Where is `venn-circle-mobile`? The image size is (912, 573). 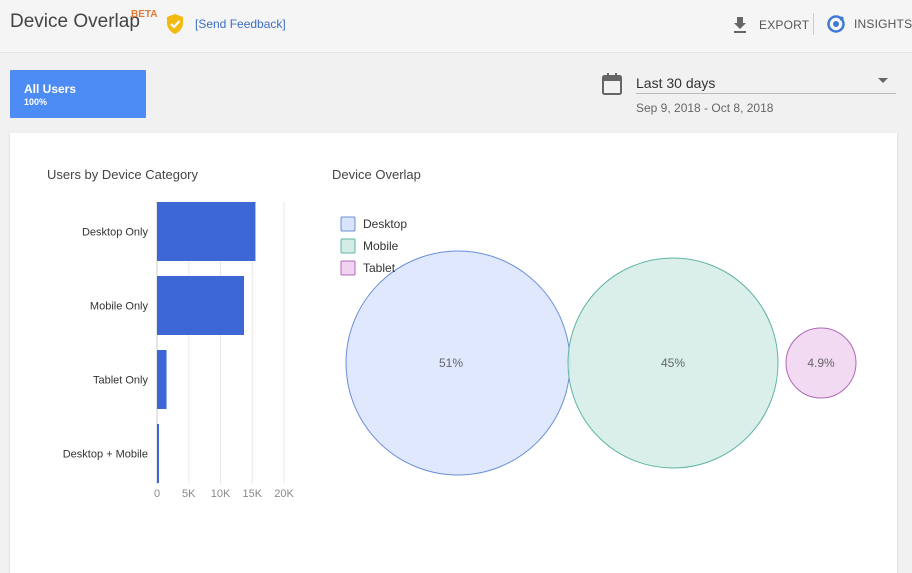 venn-circle-mobile is located at coordinates (673, 363).